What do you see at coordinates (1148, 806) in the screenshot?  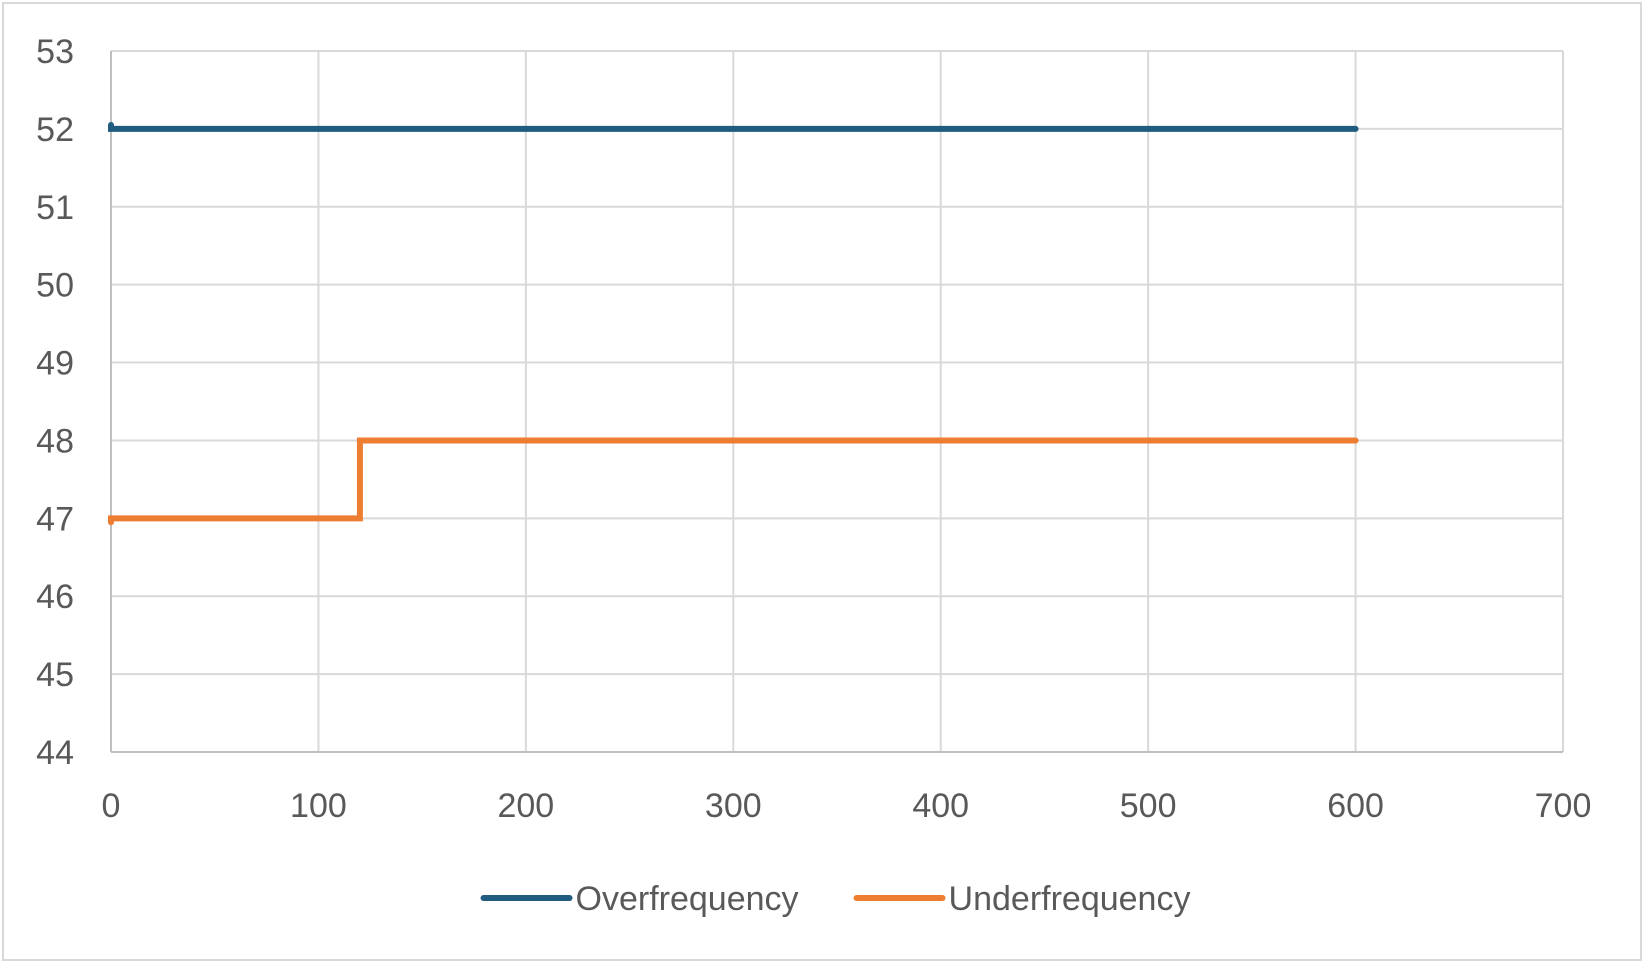 I see `x-tick-label-500: 500` at bounding box center [1148, 806].